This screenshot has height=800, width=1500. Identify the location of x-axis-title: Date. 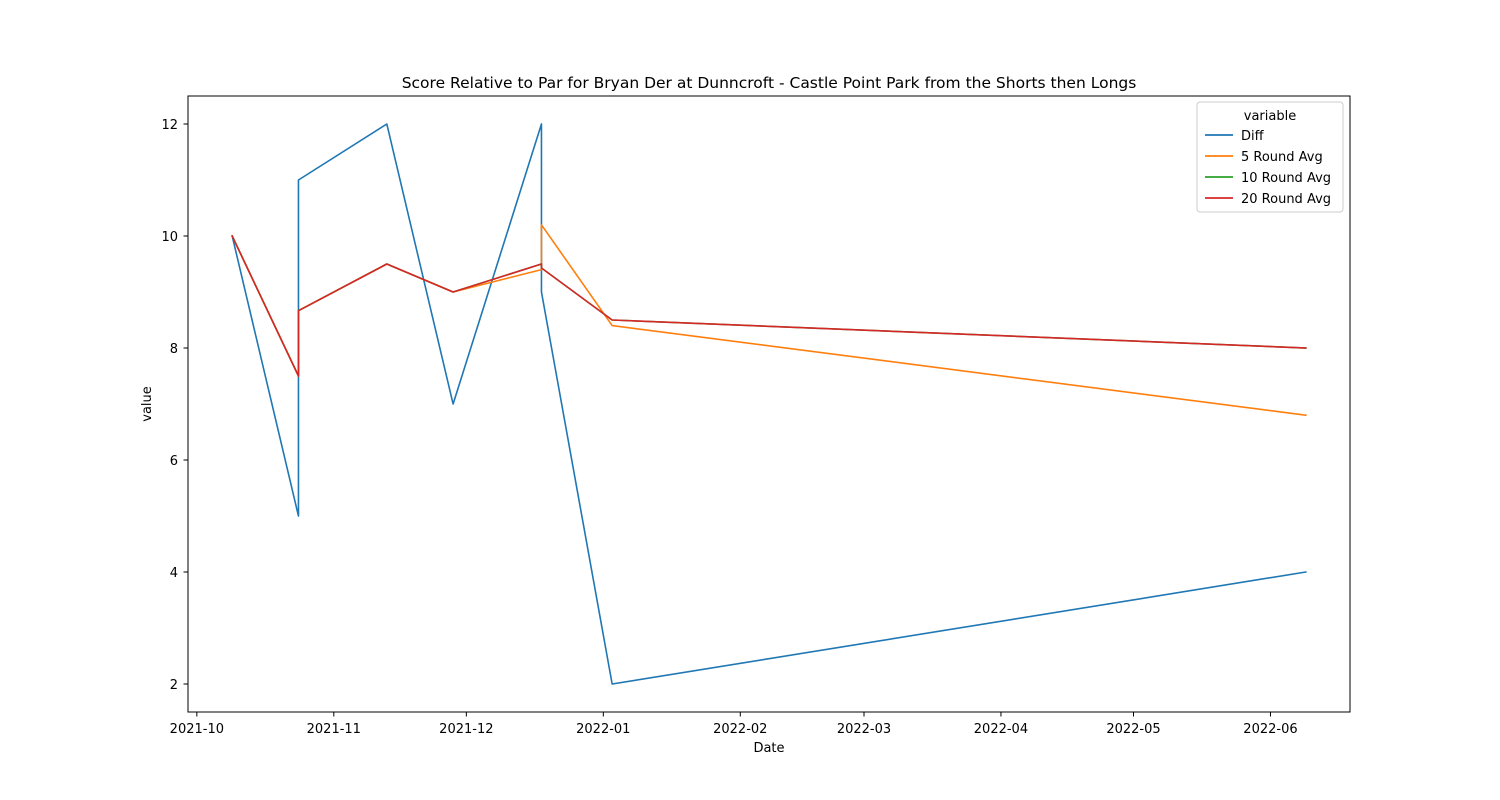
(768, 748).